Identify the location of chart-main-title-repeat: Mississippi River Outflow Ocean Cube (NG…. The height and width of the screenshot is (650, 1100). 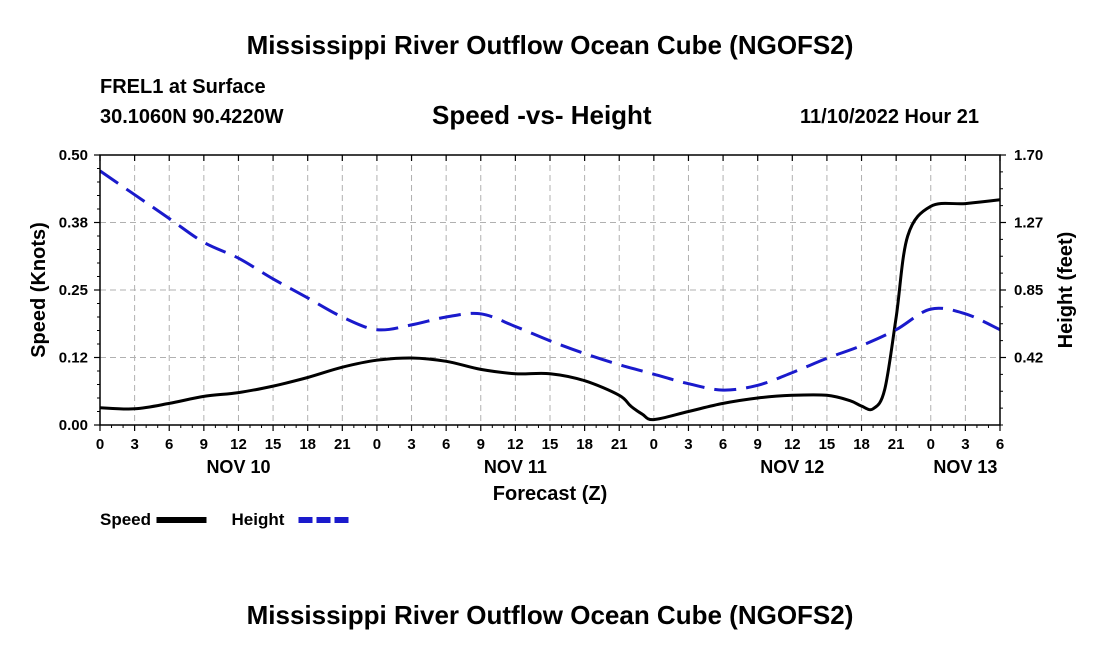
(550, 615).